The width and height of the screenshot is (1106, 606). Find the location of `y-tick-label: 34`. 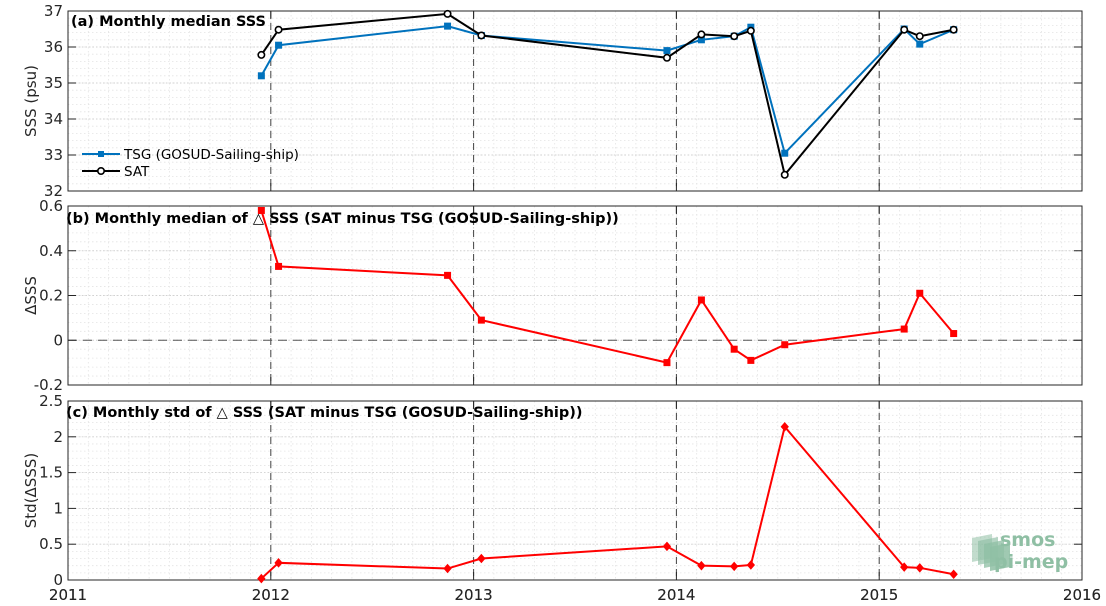

y-tick-label: 34 is located at coordinates (53, 119).